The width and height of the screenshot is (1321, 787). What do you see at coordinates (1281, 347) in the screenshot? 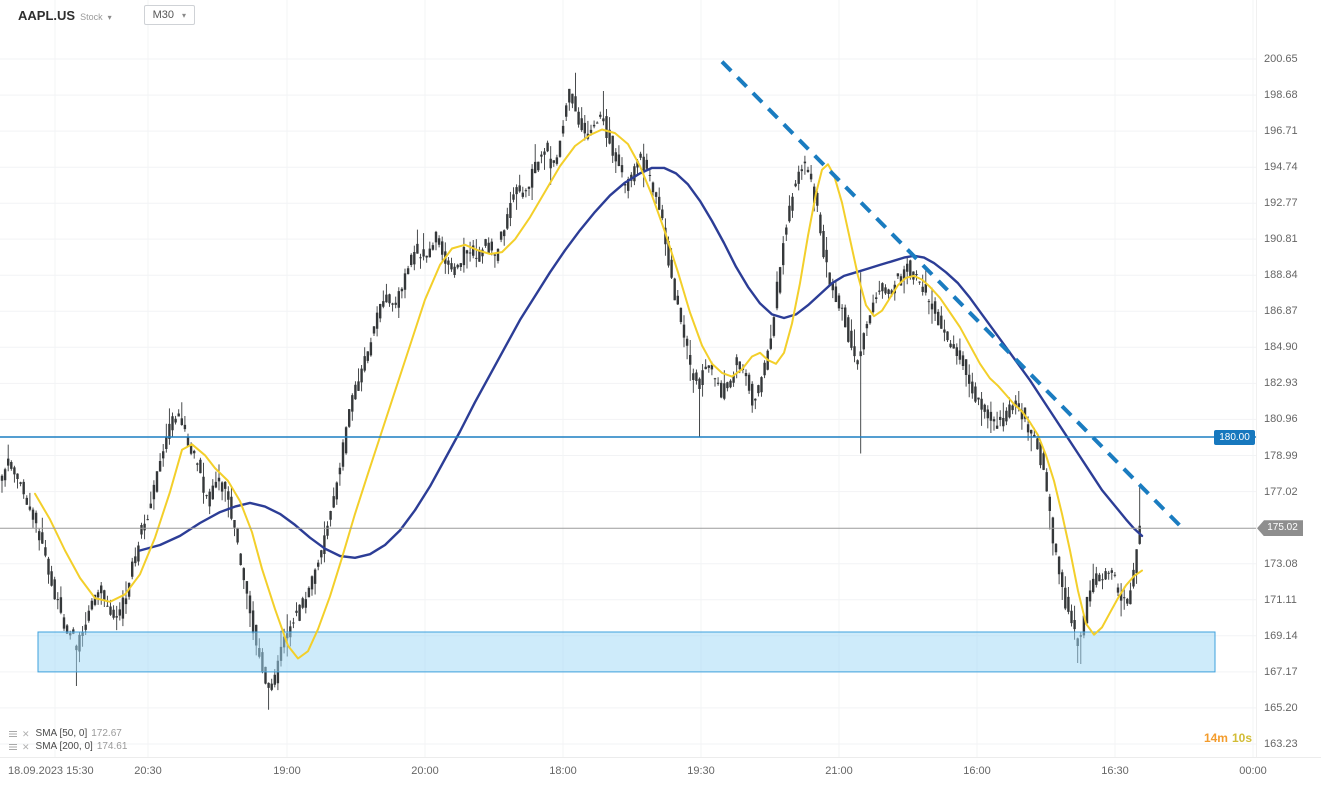
I see `price-axis-label: 184.90` at bounding box center [1281, 347].